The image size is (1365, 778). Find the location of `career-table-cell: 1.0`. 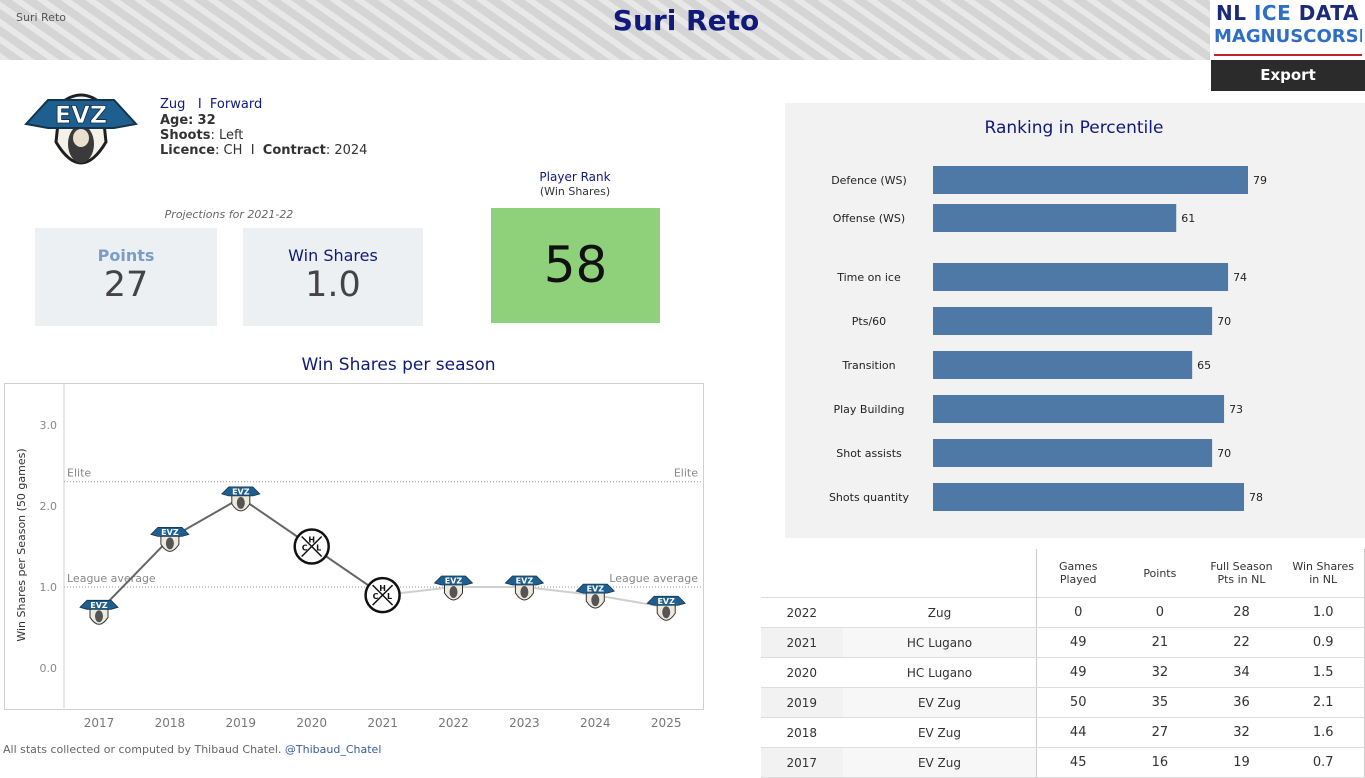

career-table-cell: 1.0 is located at coordinates (1323, 612).